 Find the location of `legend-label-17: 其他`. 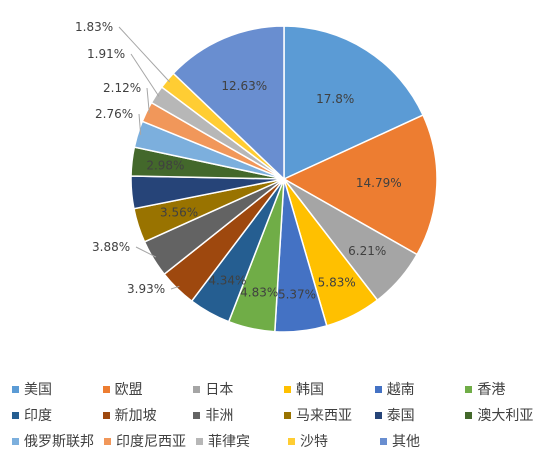

legend-label-17: 其他 is located at coordinates (406, 442).